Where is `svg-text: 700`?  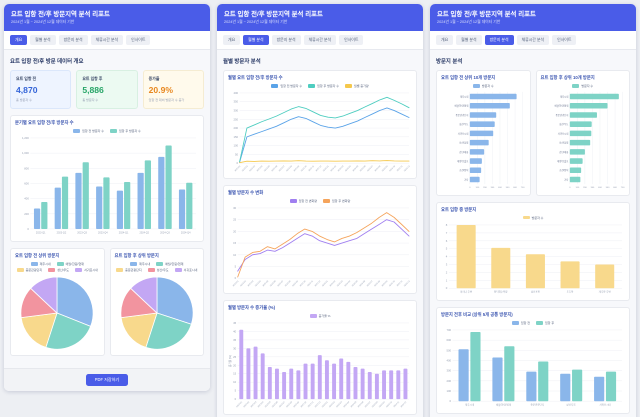
svg-text: 700 is located at coordinates (622, 188).